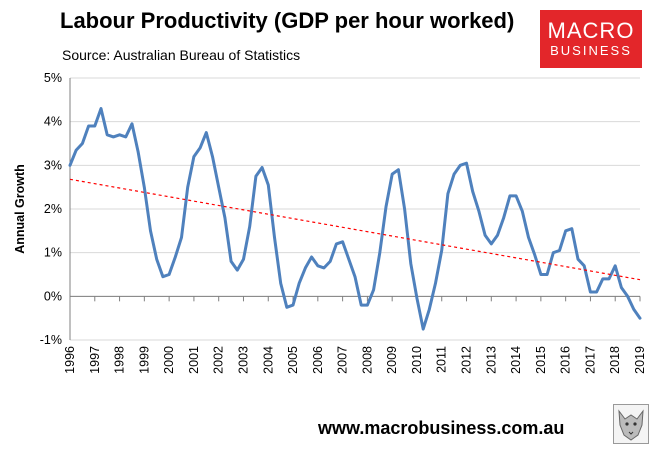  Describe the element at coordinates (51, 340) in the screenshot. I see `y-tick-label: -1%` at that location.